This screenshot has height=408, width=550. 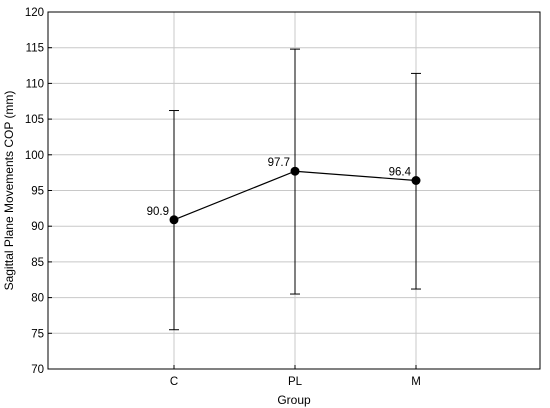 What do you see at coordinates (35, 84) in the screenshot?
I see `y-tick-label: 110` at bounding box center [35, 84].